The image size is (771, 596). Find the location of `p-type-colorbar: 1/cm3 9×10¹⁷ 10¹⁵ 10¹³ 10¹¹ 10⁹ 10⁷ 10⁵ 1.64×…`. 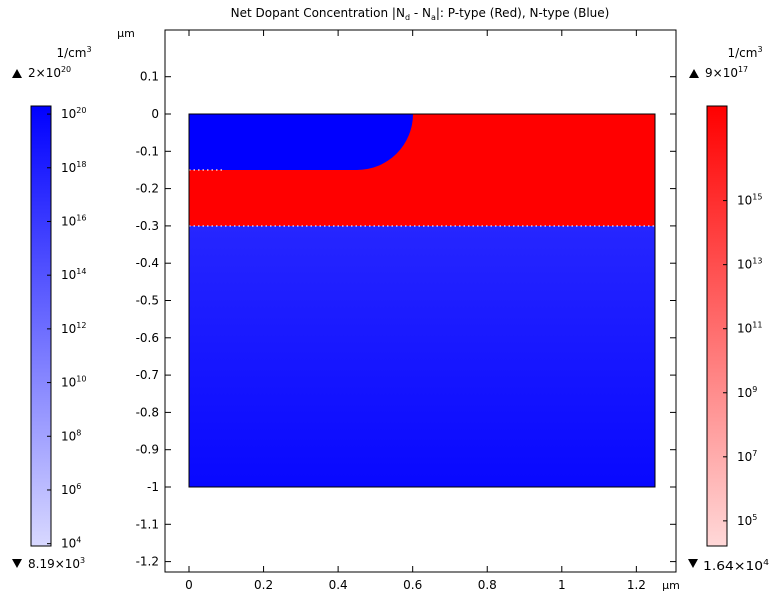

p-type-colorbar: 1/cm3 9×10¹⁷ 10¹⁵ 10¹³ 10¹¹ 10⁹ 10⁷ 10⁵ 1.64×… is located at coordinates (728, 309).